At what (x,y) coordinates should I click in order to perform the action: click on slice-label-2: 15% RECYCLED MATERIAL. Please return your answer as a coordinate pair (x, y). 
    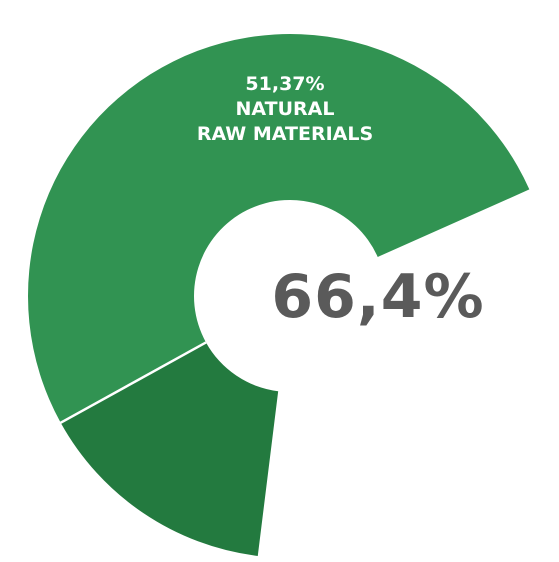
    Looking at the image, I should click on (374, 459).